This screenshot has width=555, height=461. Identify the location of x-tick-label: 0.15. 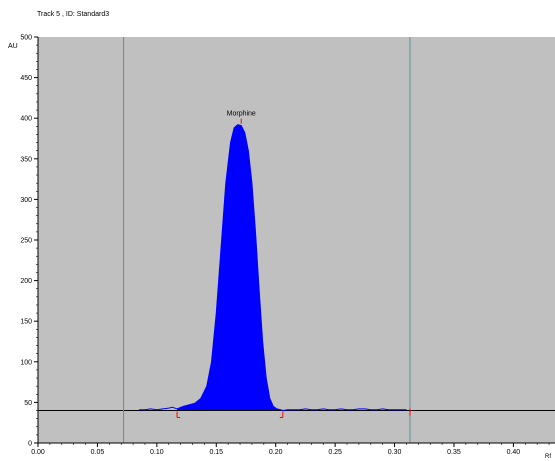
(216, 452).